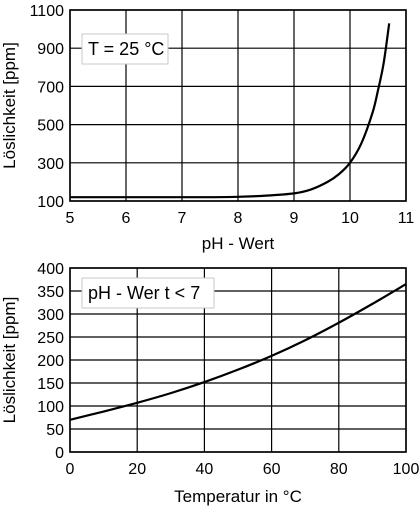 The height and width of the screenshot is (512, 420). I want to click on x-tick-label: 6, so click(126, 218).